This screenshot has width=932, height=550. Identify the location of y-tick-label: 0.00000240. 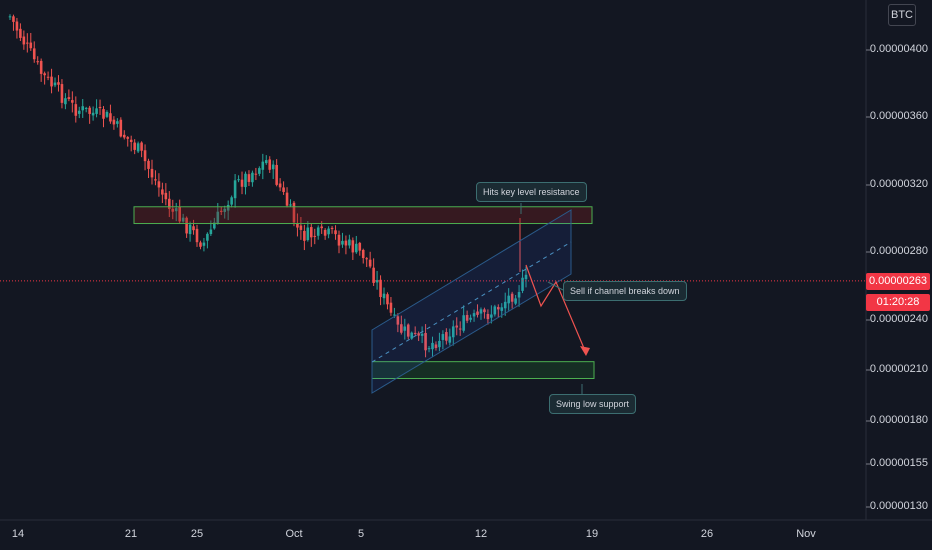
(898, 319).